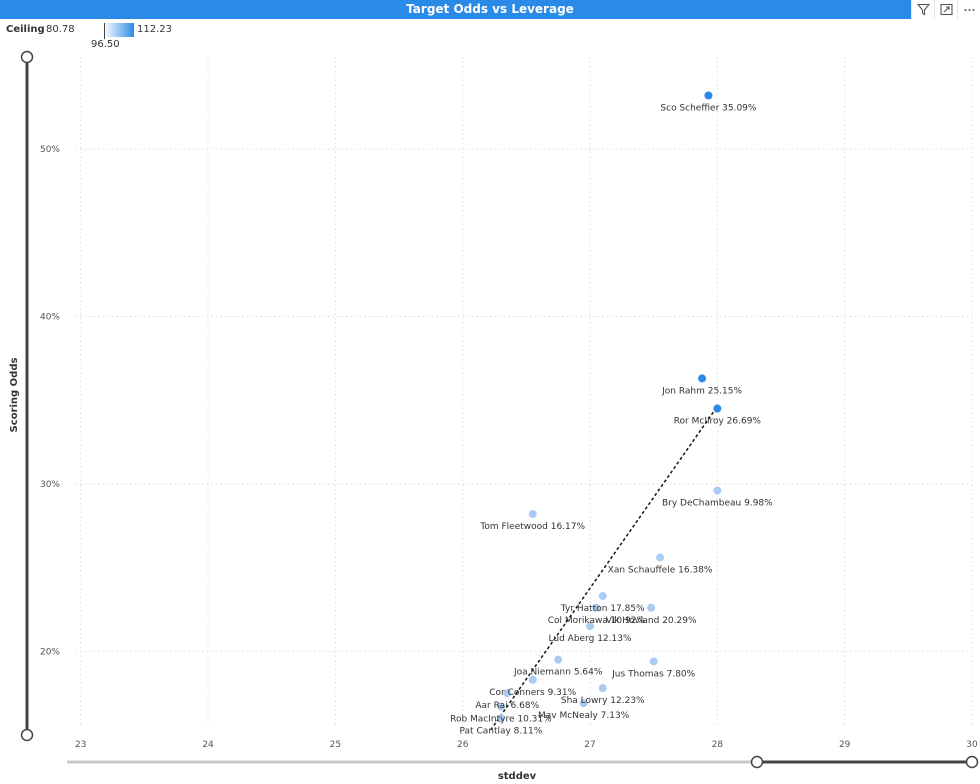 This screenshot has width=980, height=784. Describe the element at coordinates (119, 30) in the screenshot. I see `legend-gradient` at that location.